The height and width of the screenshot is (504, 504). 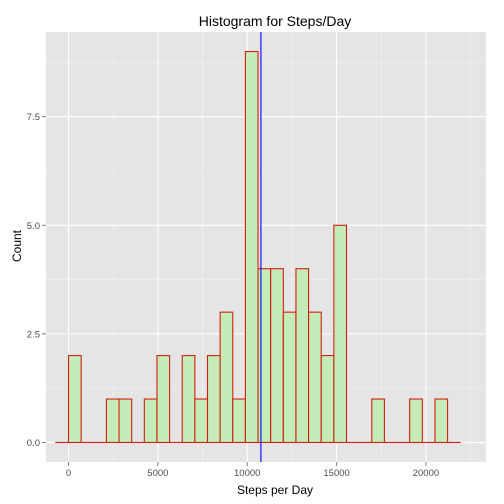 What do you see at coordinates (68, 473) in the screenshot?
I see `x-tick-label: 0` at bounding box center [68, 473].